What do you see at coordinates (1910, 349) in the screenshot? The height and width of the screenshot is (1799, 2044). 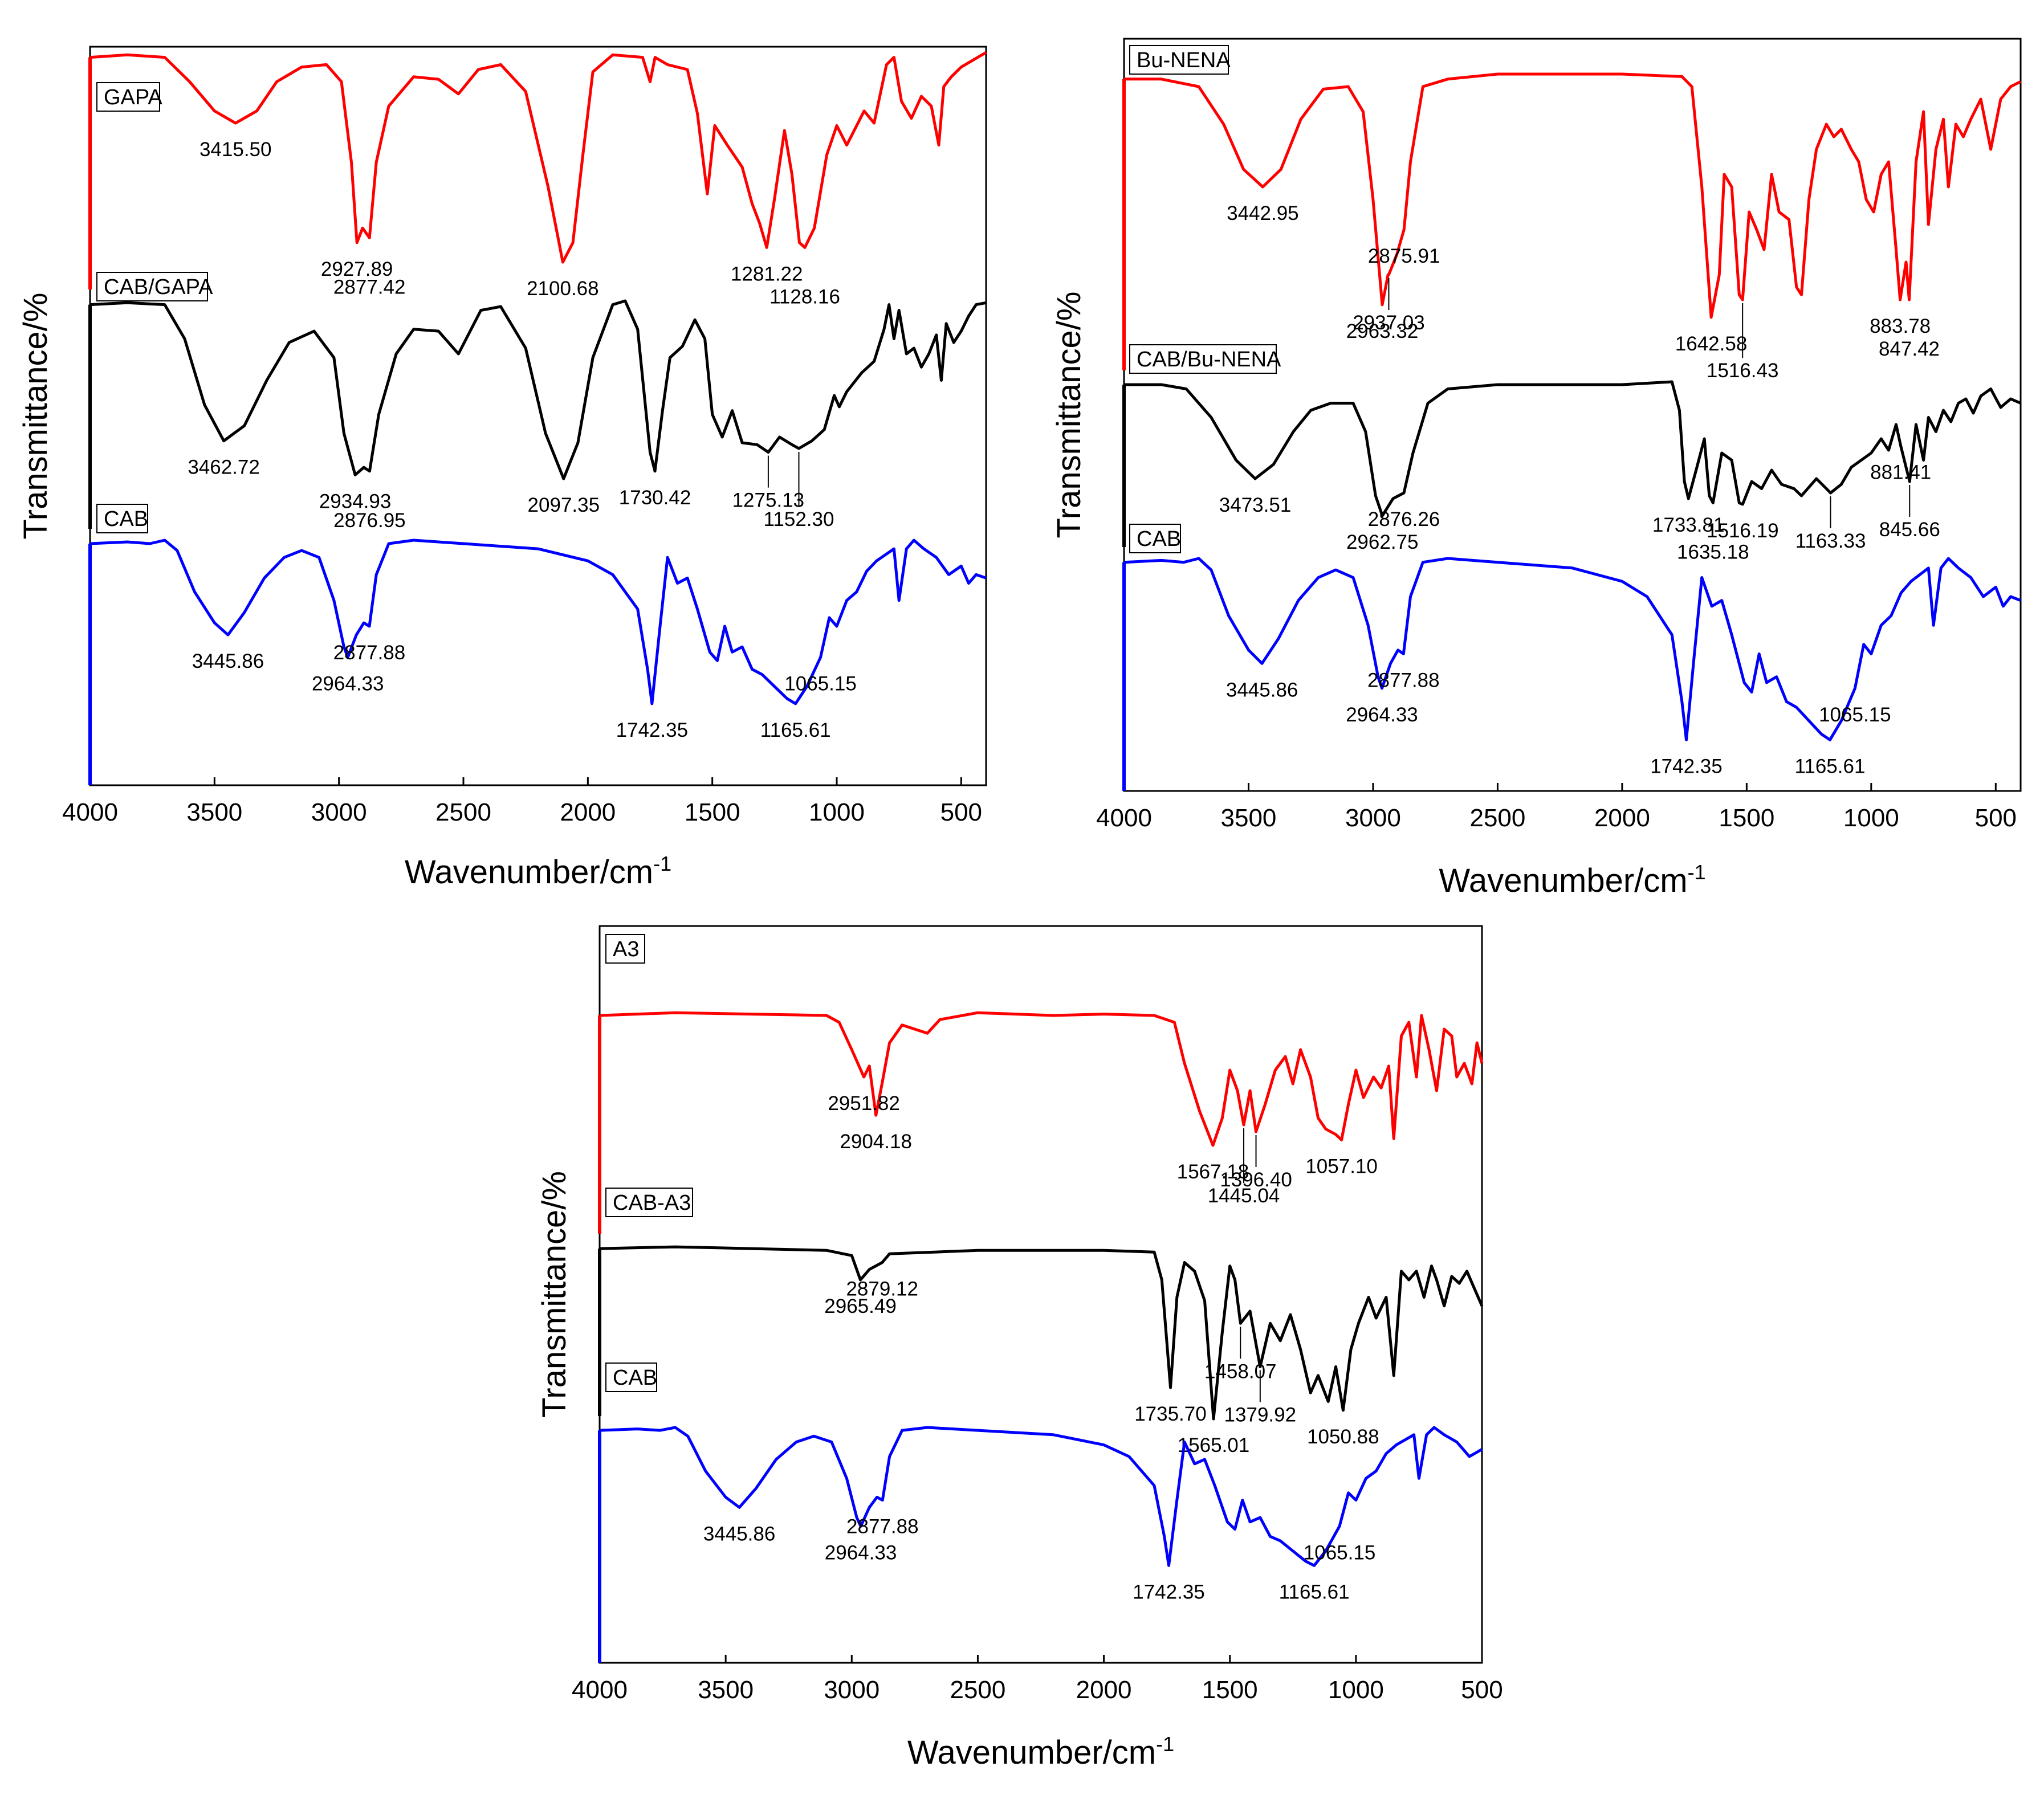 I see `peak-label: 847.42` at bounding box center [1910, 349].